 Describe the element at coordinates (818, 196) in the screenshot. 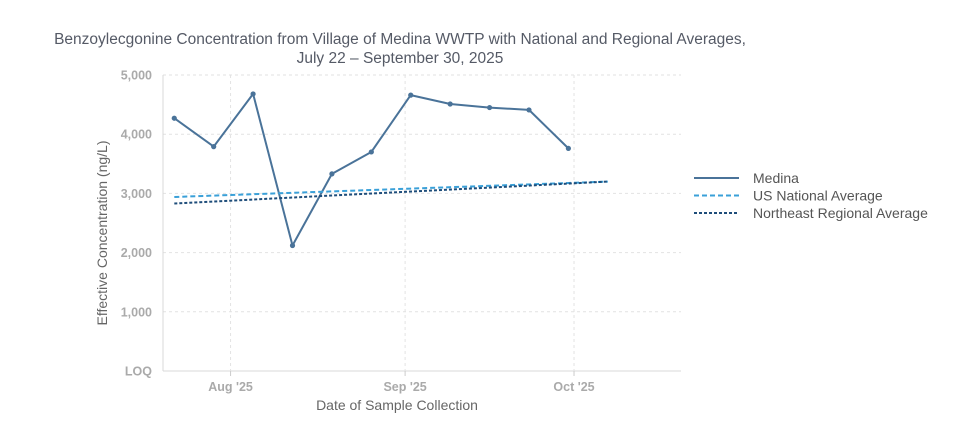

I see `legend-label: US National Average` at that location.